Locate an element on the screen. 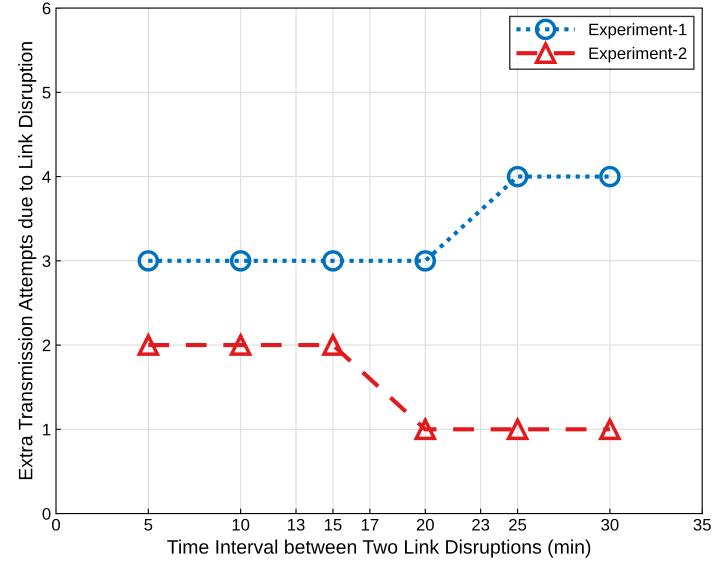  y-tick-label: 3 is located at coordinates (46, 261).